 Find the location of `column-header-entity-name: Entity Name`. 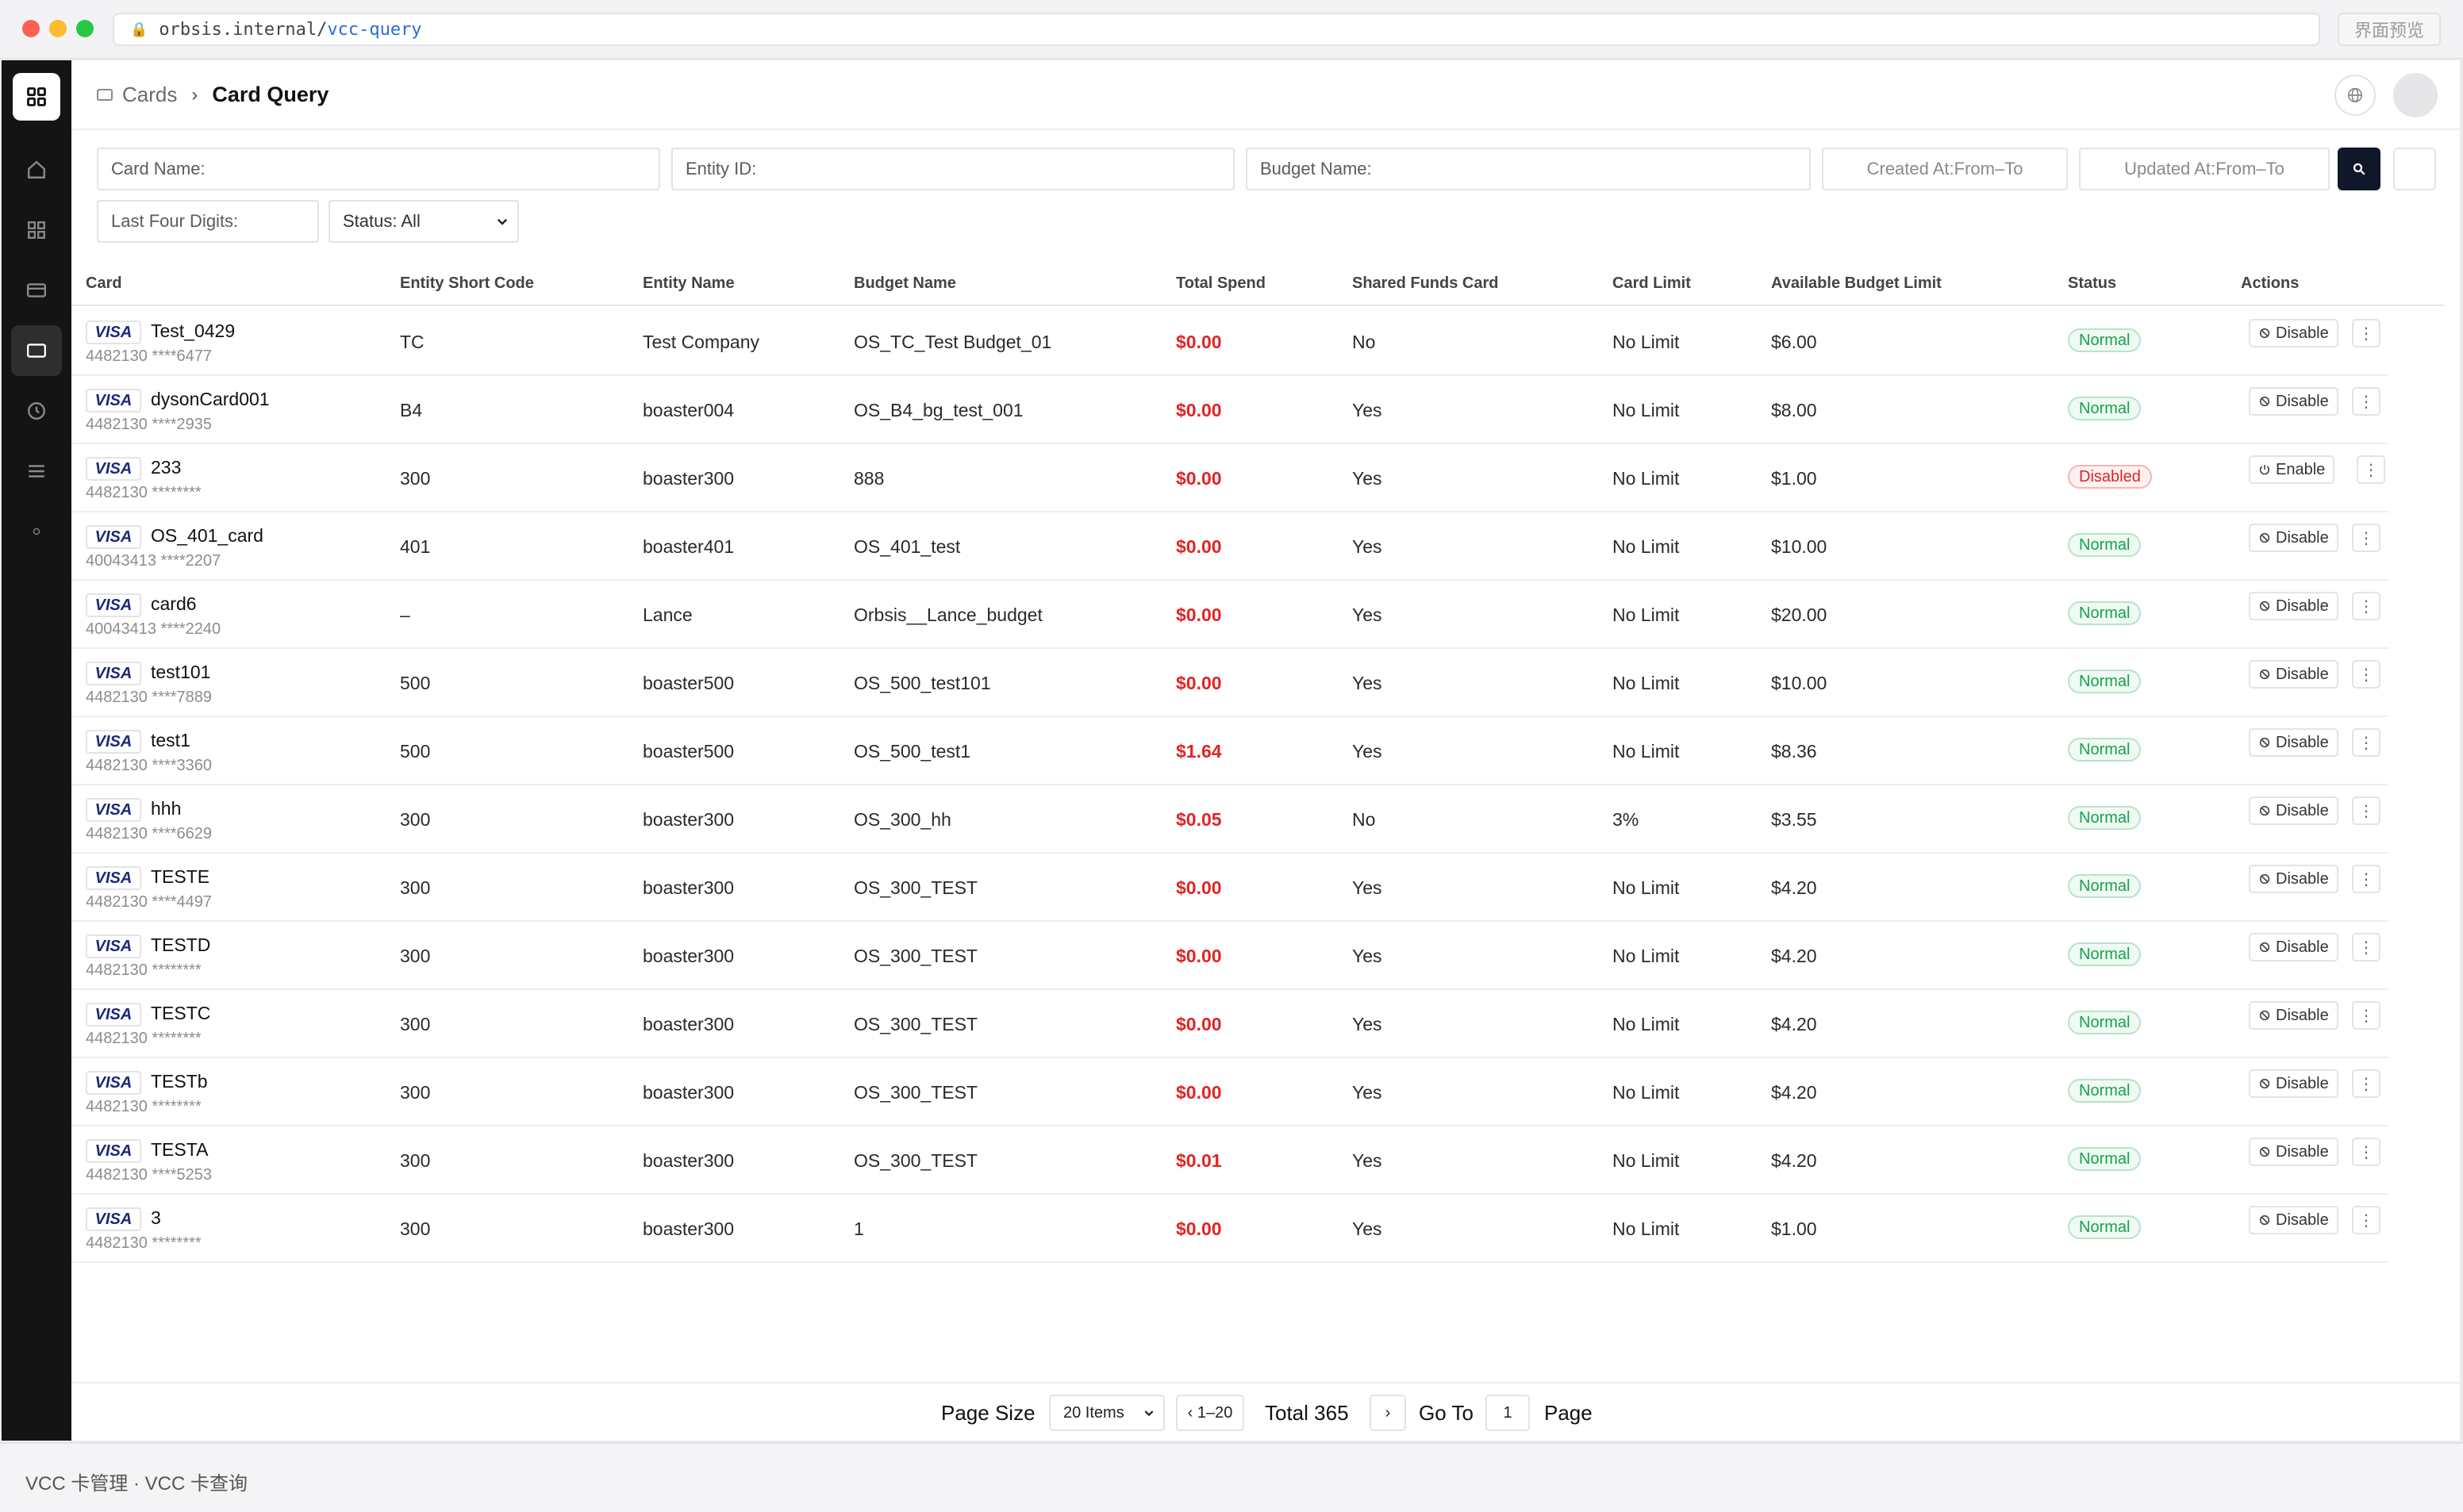

column-header-entity-name: Entity Name is located at coordinates (689, 283).